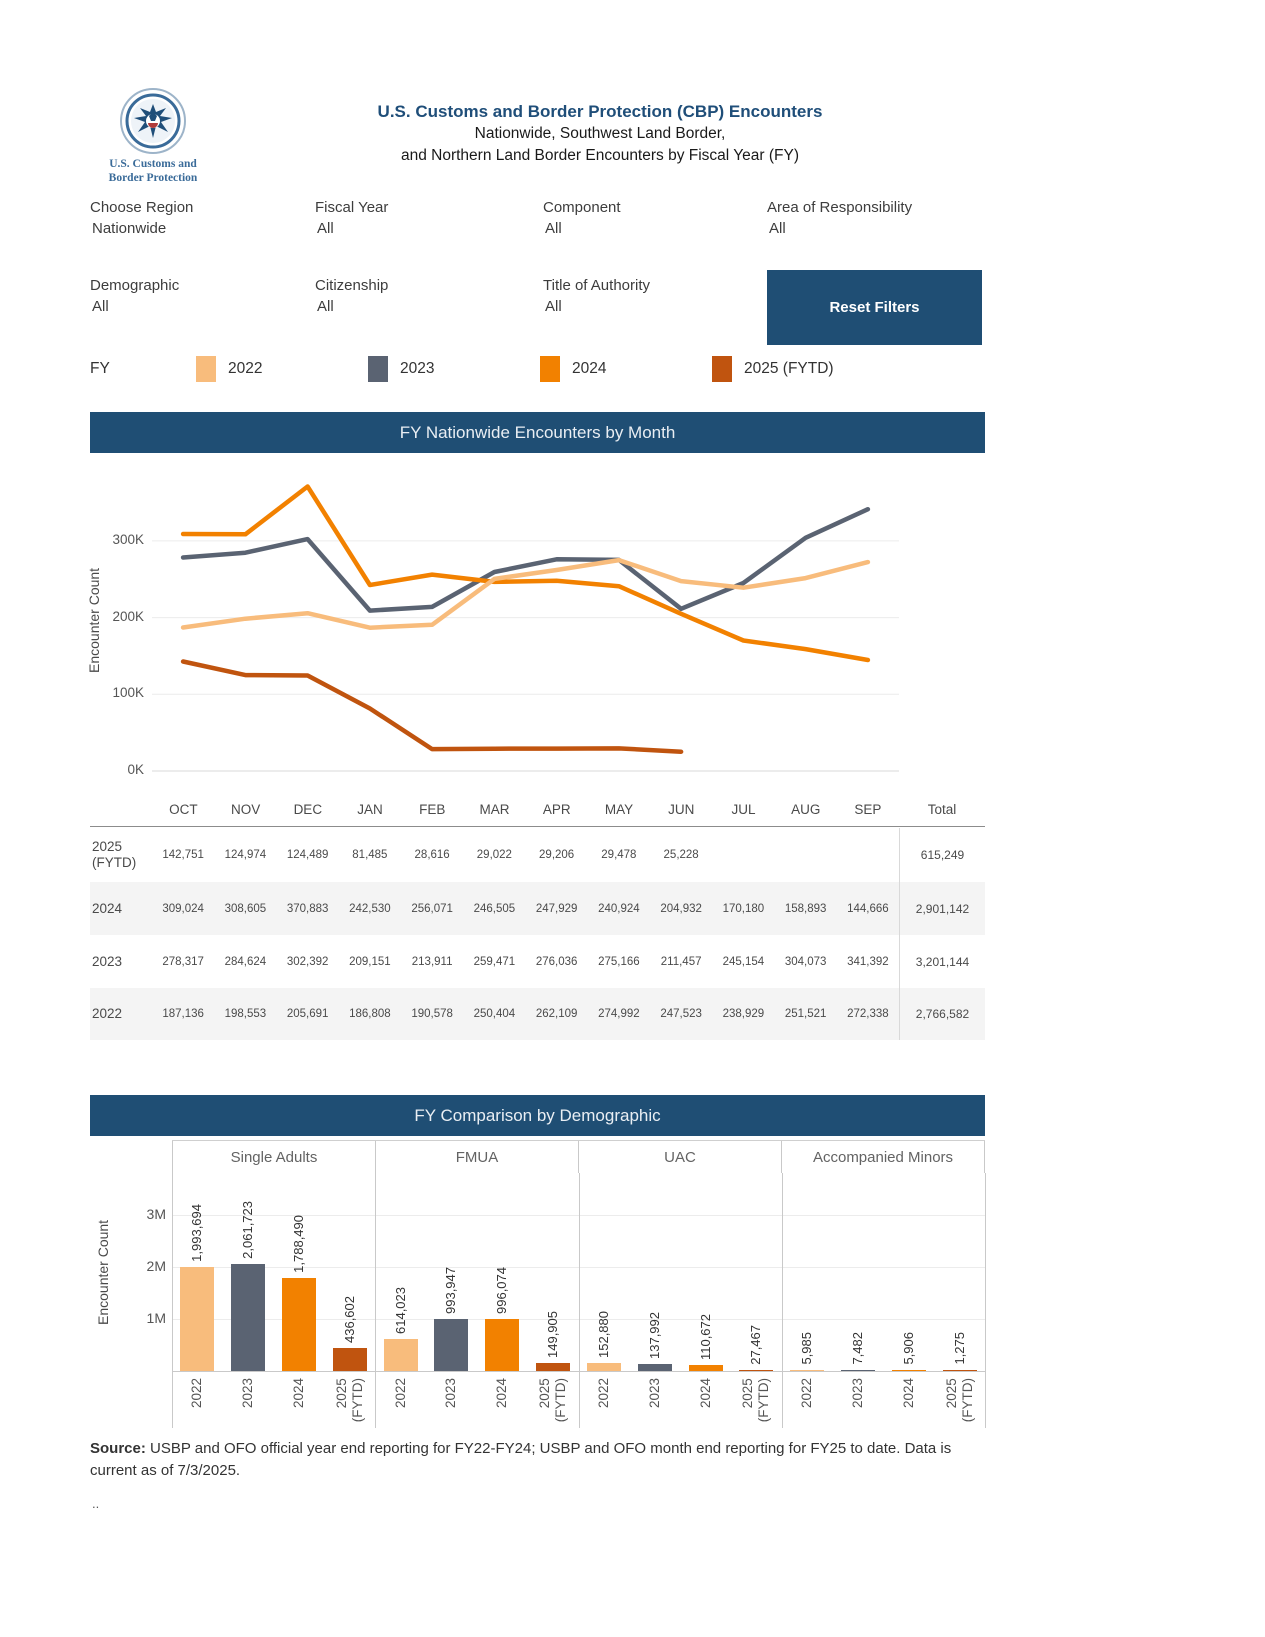 The image size is (1265, 1637). I want to click on bar-value-label: 152,880, so click(603, 1335).